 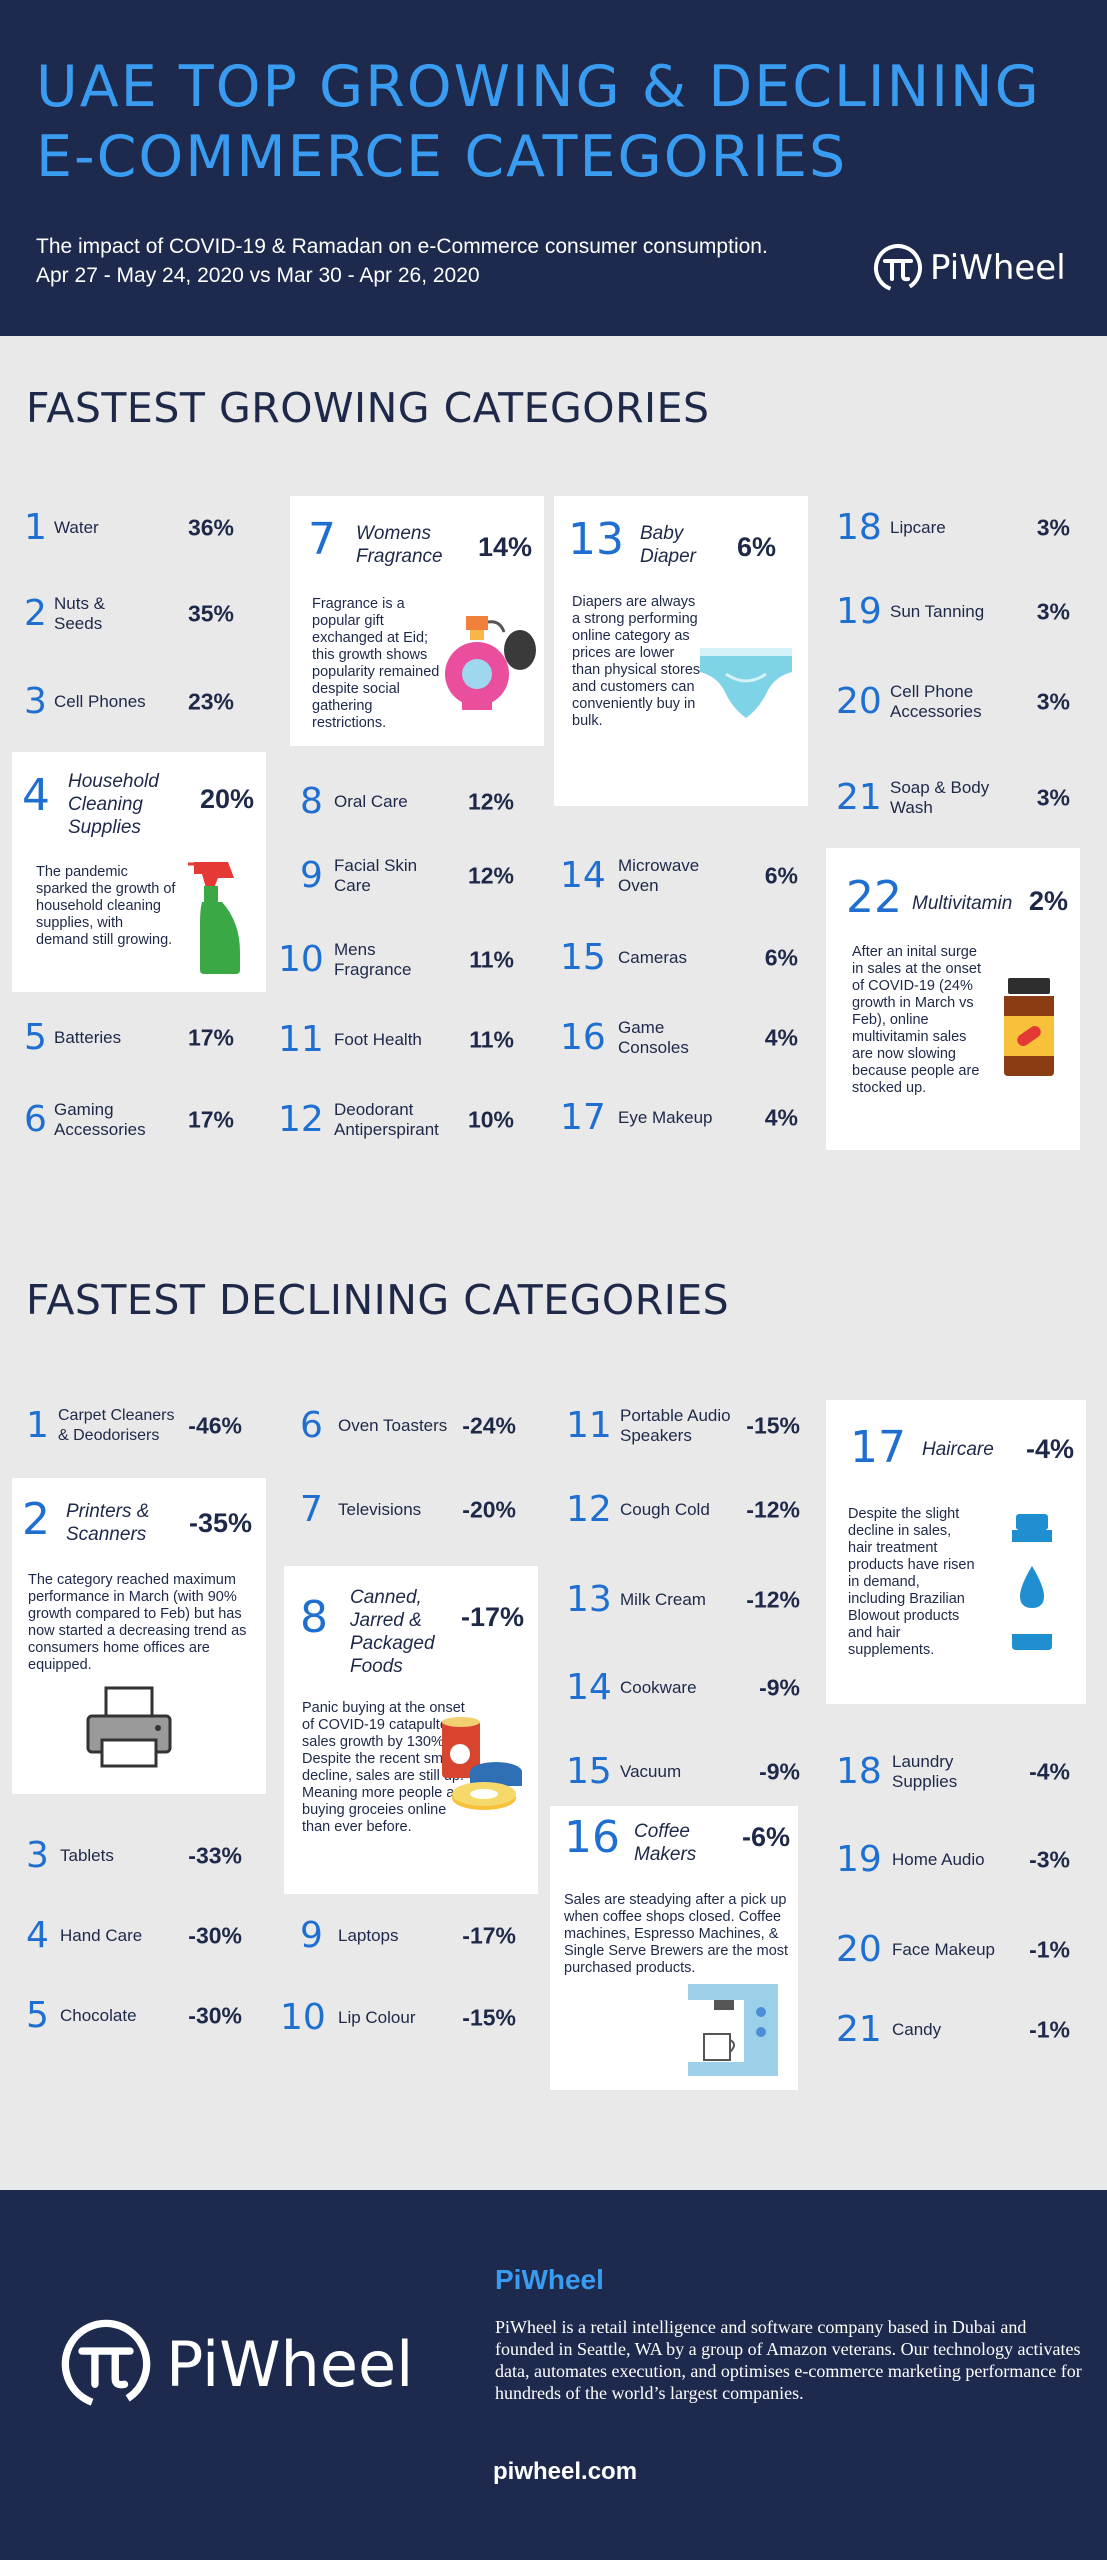 I want to click on list-item: 4 Hand Care -30%, so click(x=134, y=1935).